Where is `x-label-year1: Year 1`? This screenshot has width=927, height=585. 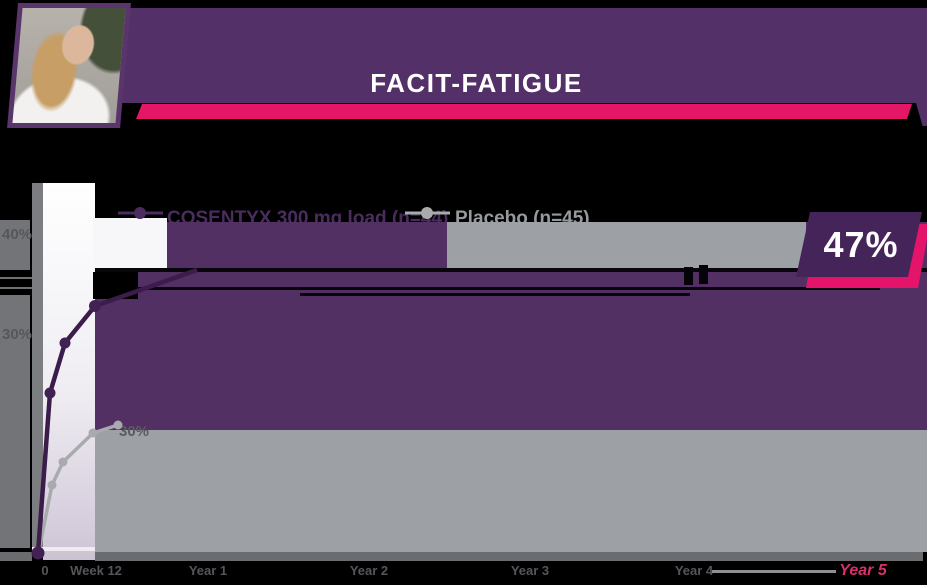
x-label-year1: Year 1 is located at coordinates (208, 570).